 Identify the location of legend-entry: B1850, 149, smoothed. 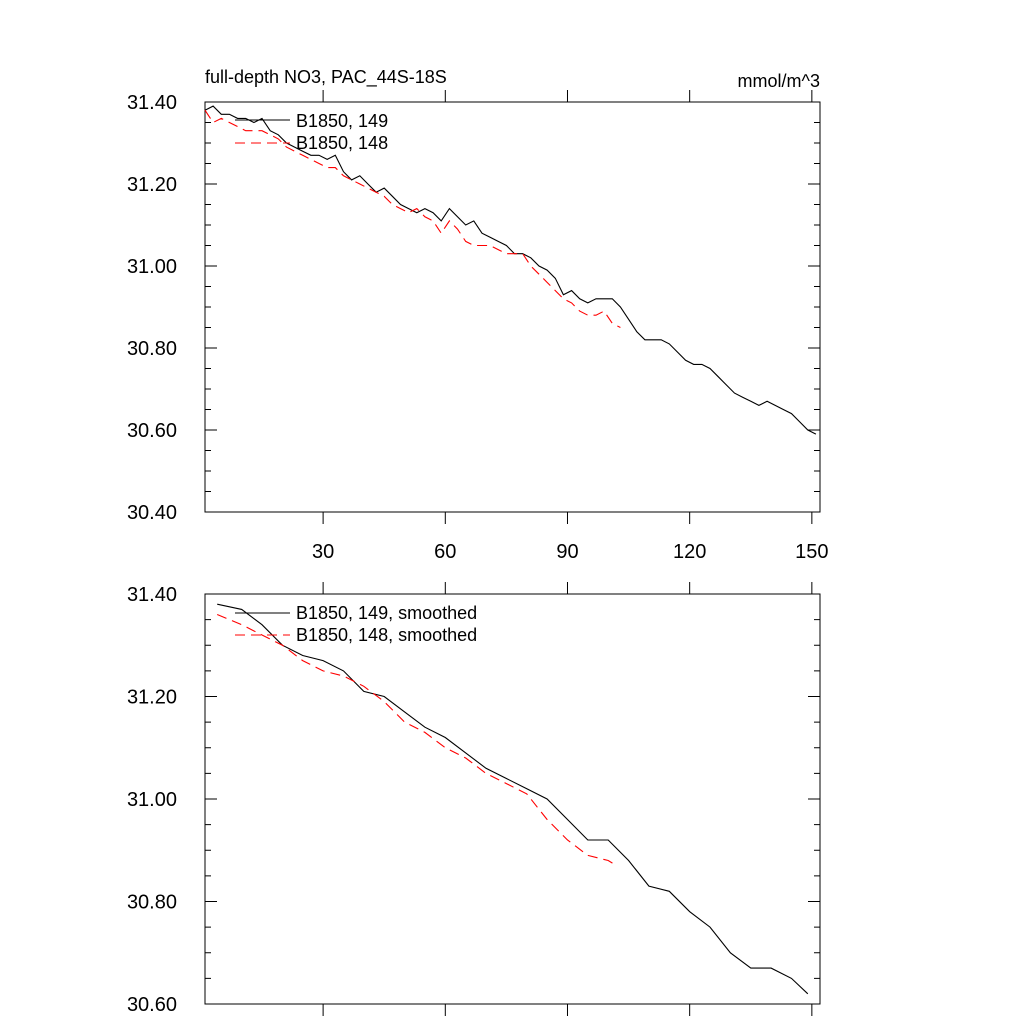
(386, 613).